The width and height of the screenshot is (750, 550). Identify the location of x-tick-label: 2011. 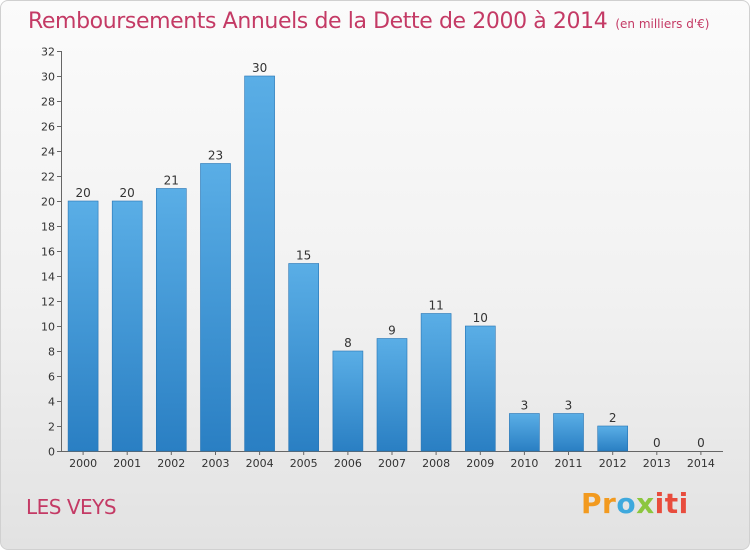
(569, 463).